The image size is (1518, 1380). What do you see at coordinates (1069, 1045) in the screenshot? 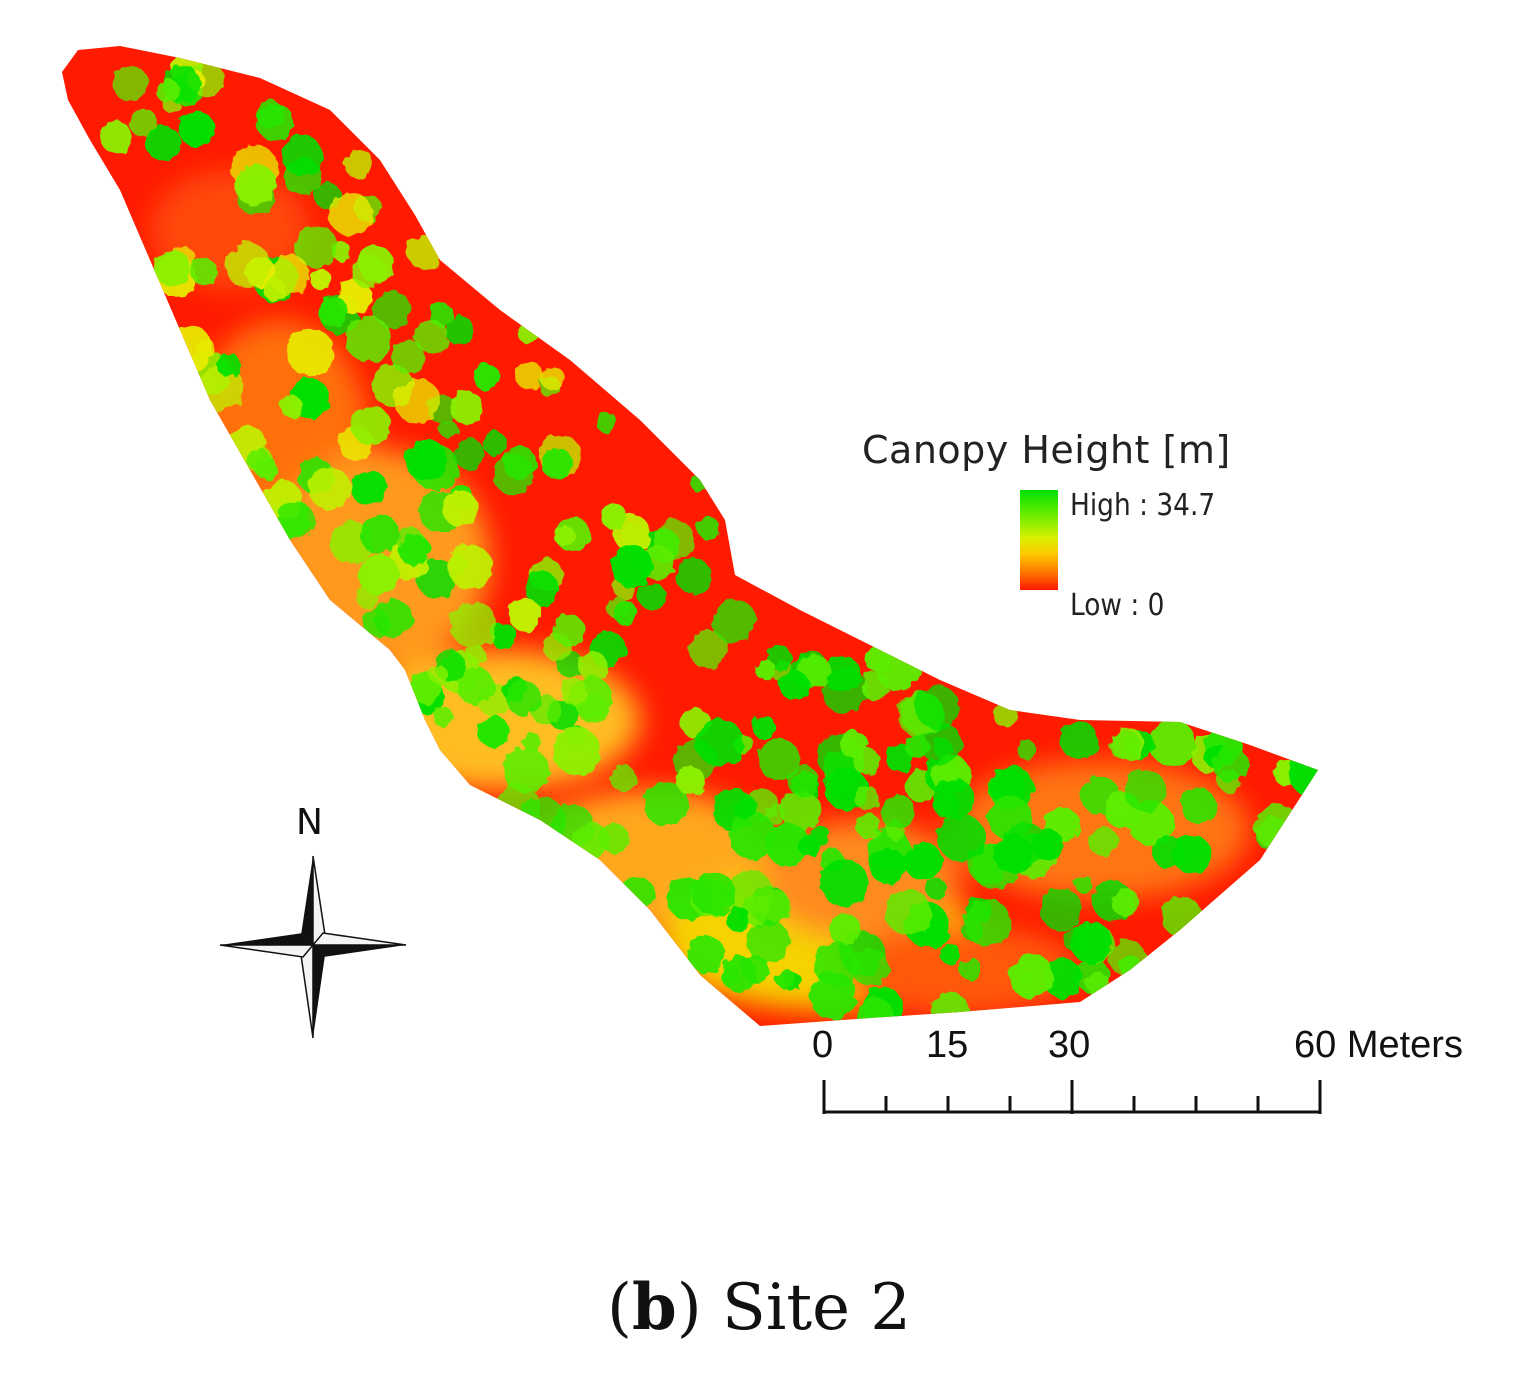
I see `scale-label-30: 30` at bounding box center [1069, 1045].